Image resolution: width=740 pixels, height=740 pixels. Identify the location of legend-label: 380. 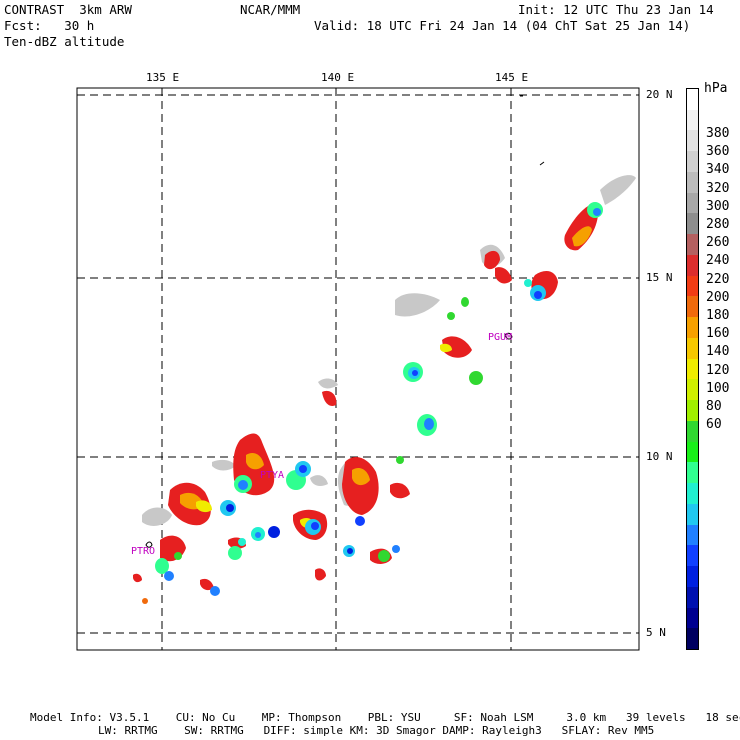
(718, 133).